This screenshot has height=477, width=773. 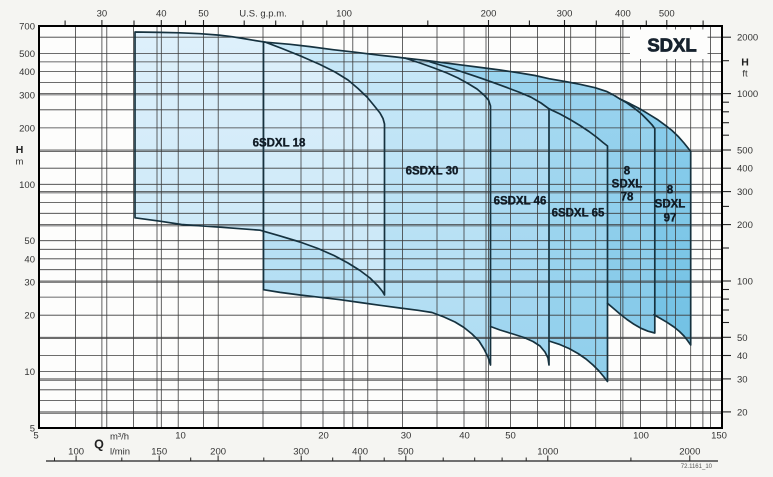 What do you see at coordinates (697, 467) in the screenshot?
I see `svg-text: 72.1161_10` at bounding box center [697, 467].